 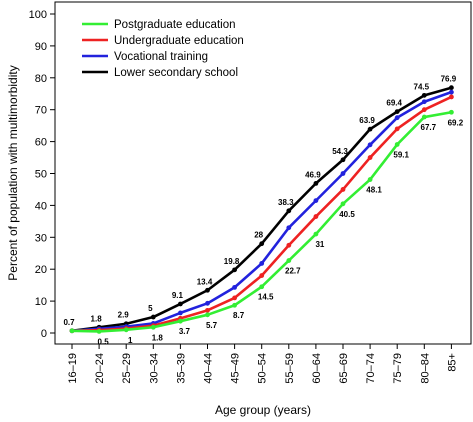 I want to click on data-label-postgraduate: 1.8, so click(x=158, y=337).